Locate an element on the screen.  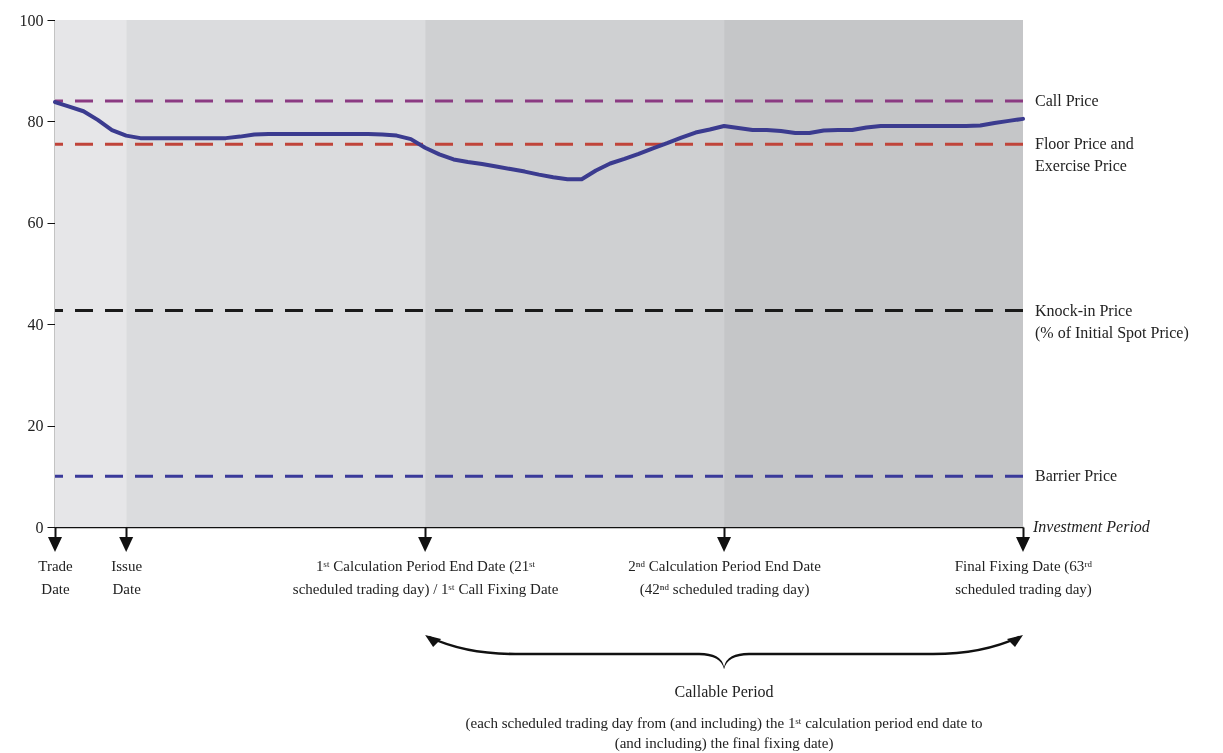
y-tick-label: 20 is located at coordinates (35, 426).